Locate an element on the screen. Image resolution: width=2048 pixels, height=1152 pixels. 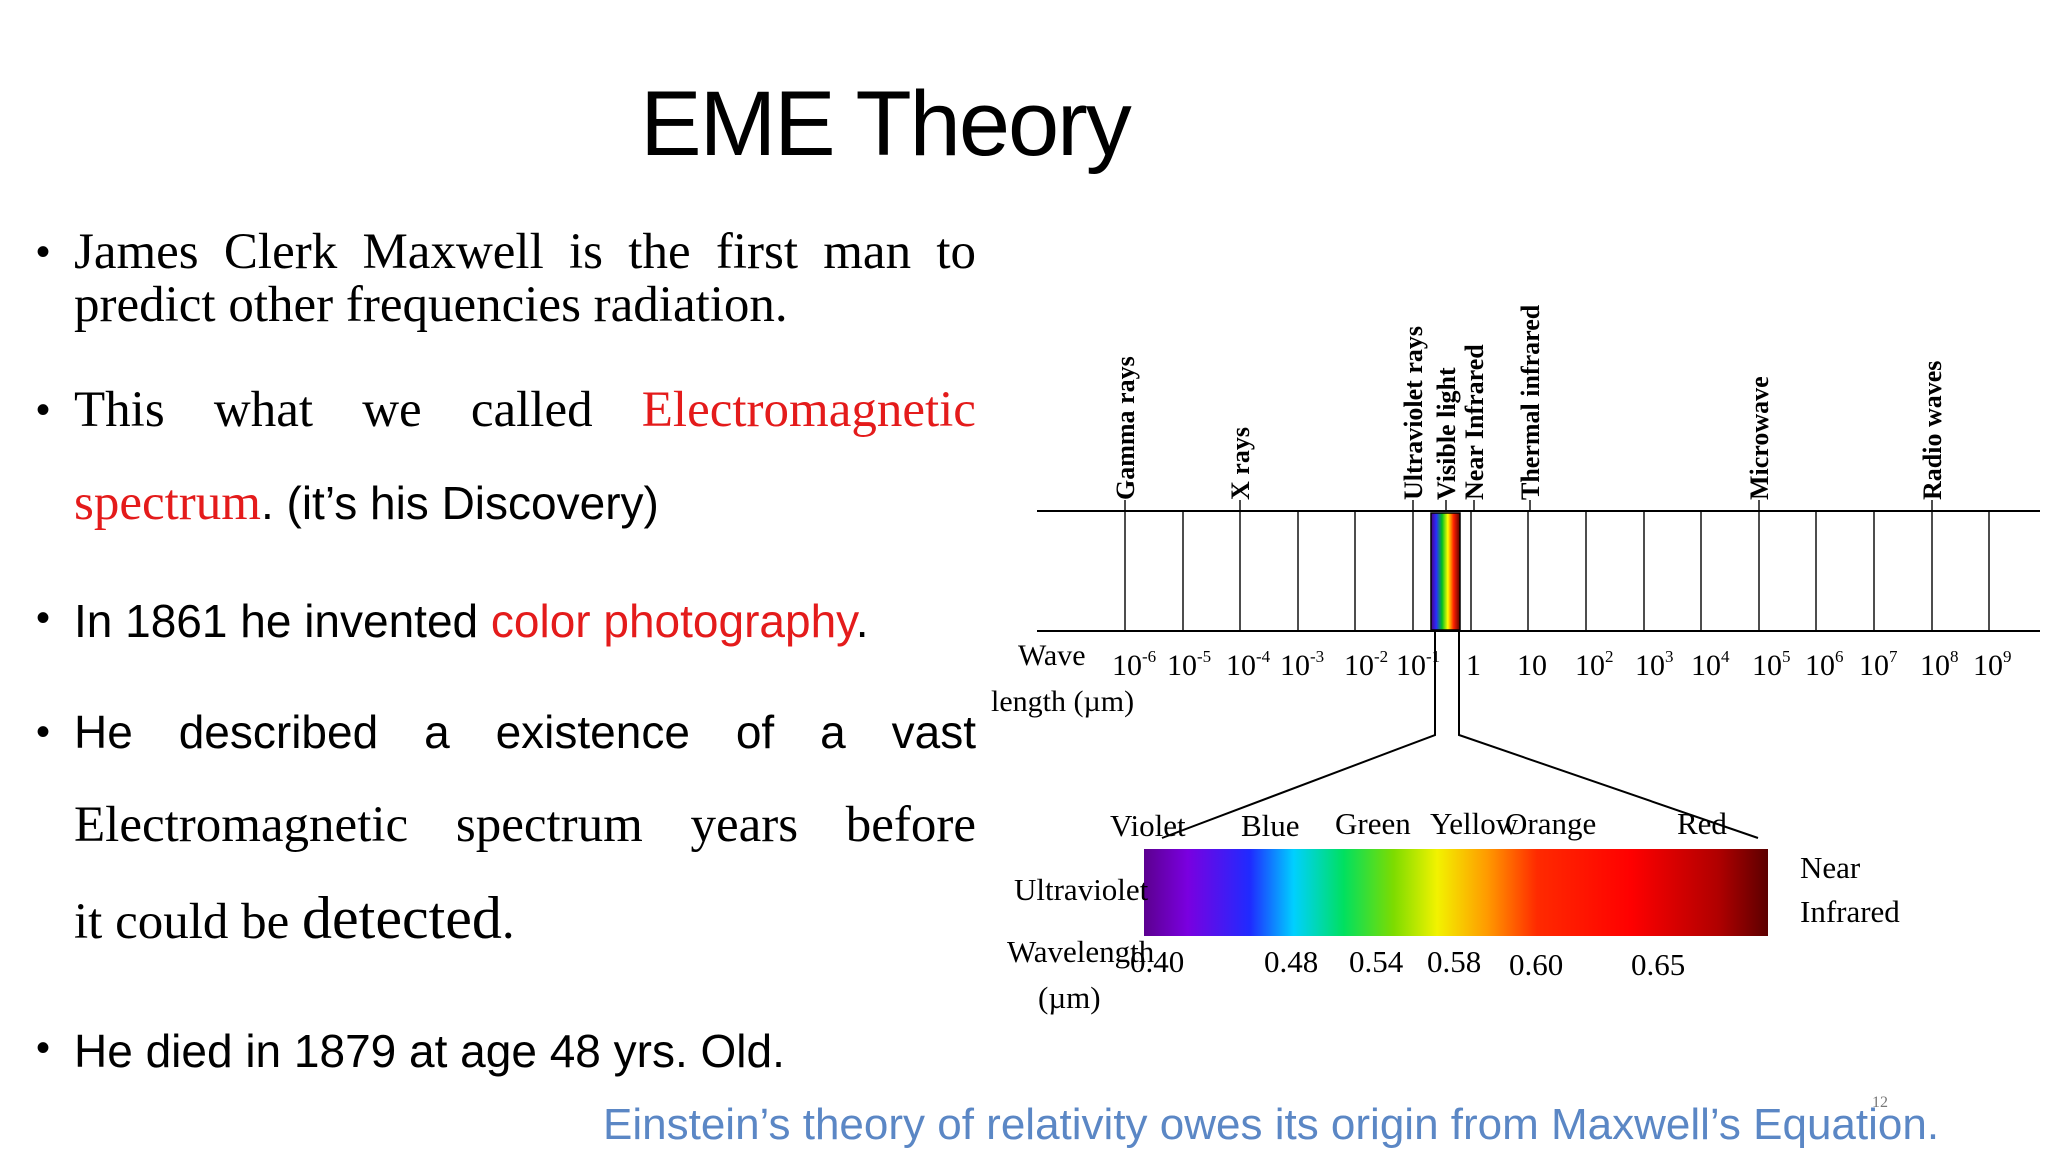
band-label-visible: Visible light is located at coordinates (1446, 433).